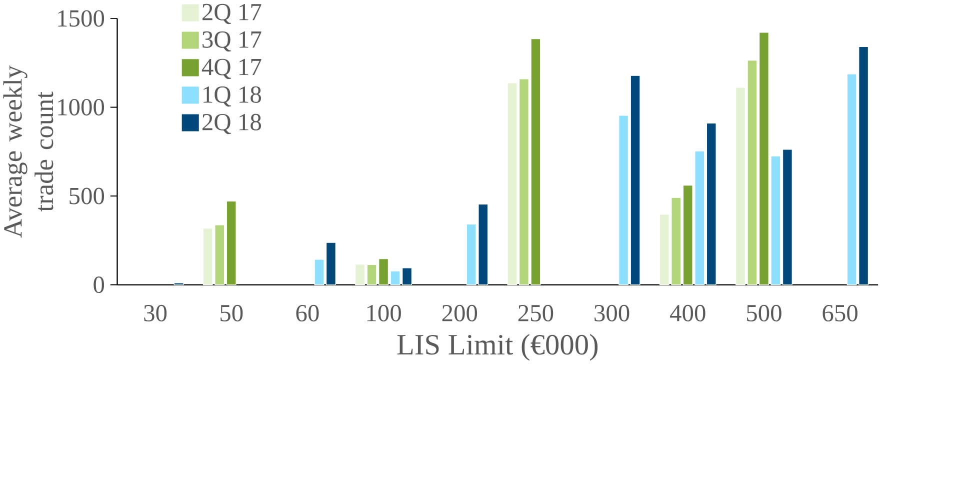 The height and width of the screenshot is (484, 955). What do you see at coordinates (231, 124) in the screenshot?
I see `legend-label: 2Q 18` at bounding box center [231, 124].